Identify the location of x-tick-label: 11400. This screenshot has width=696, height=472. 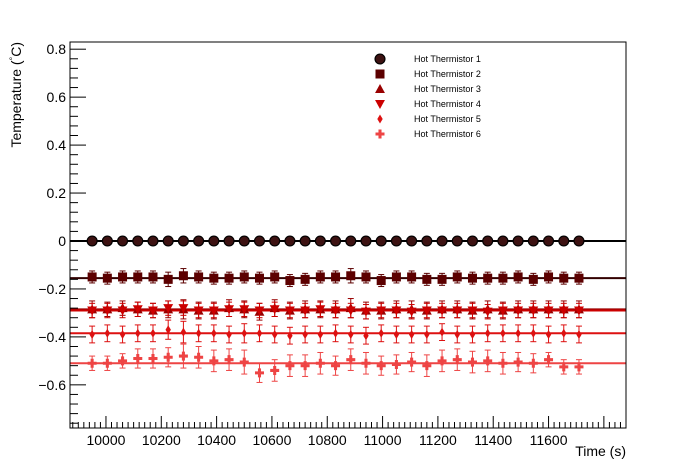
(493, 440).